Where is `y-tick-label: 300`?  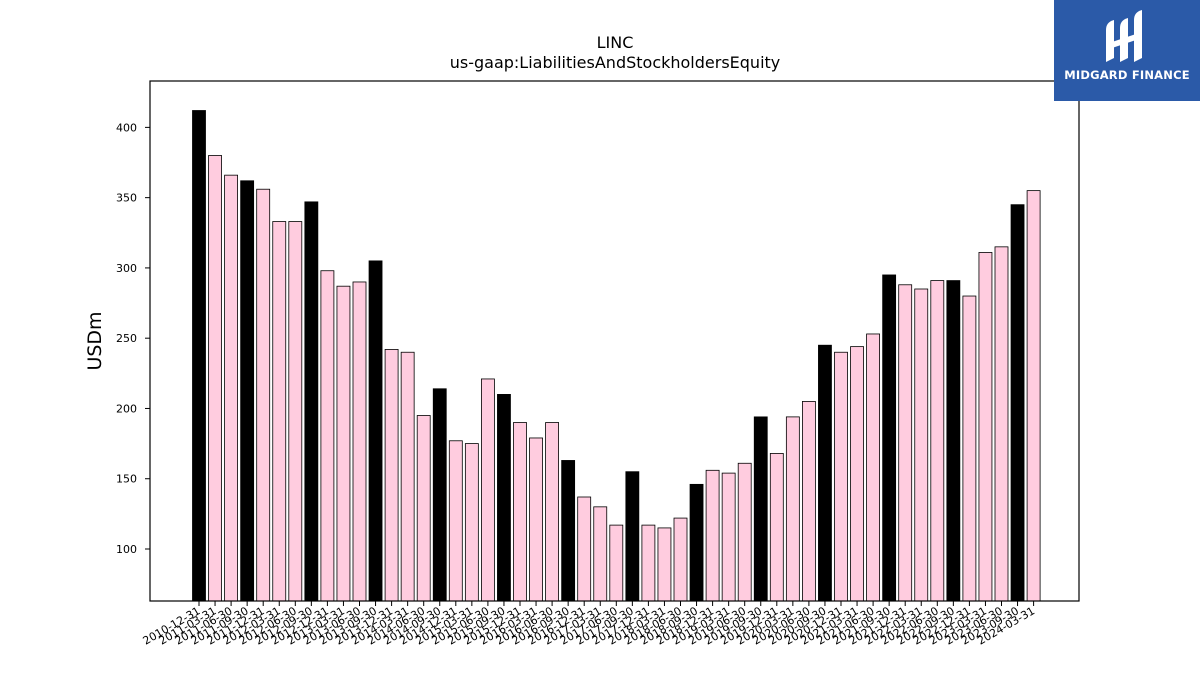
y-tick-label: 300 is located at coordinates (126, 268).